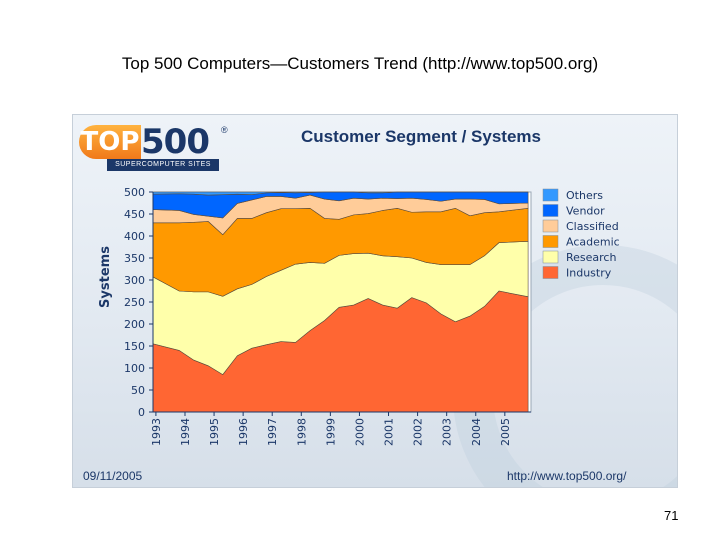 The height and width of the screenshot is (540, 720). Describe the element at coordinates (243, 432) in the screenshot. I see `x-tick-label: 1996` at that location.